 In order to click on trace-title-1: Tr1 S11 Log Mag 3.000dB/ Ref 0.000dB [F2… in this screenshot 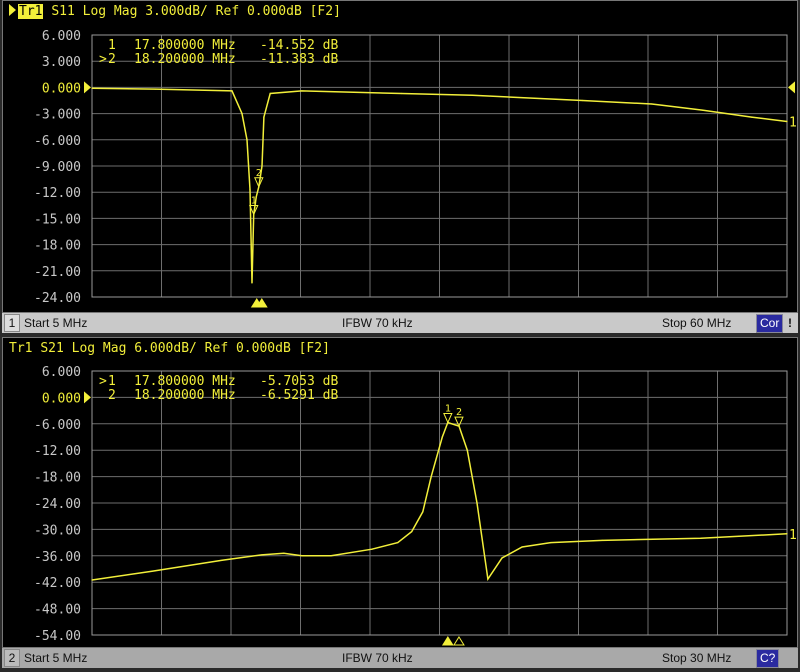, I will do `click(175, 11)`.